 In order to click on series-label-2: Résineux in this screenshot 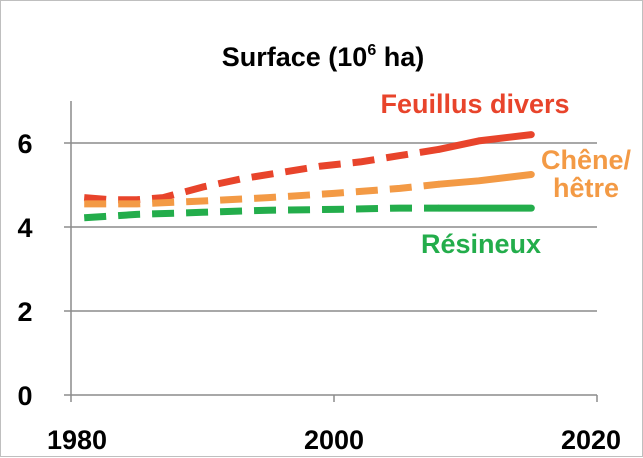, I will do `click(481, 244)`.